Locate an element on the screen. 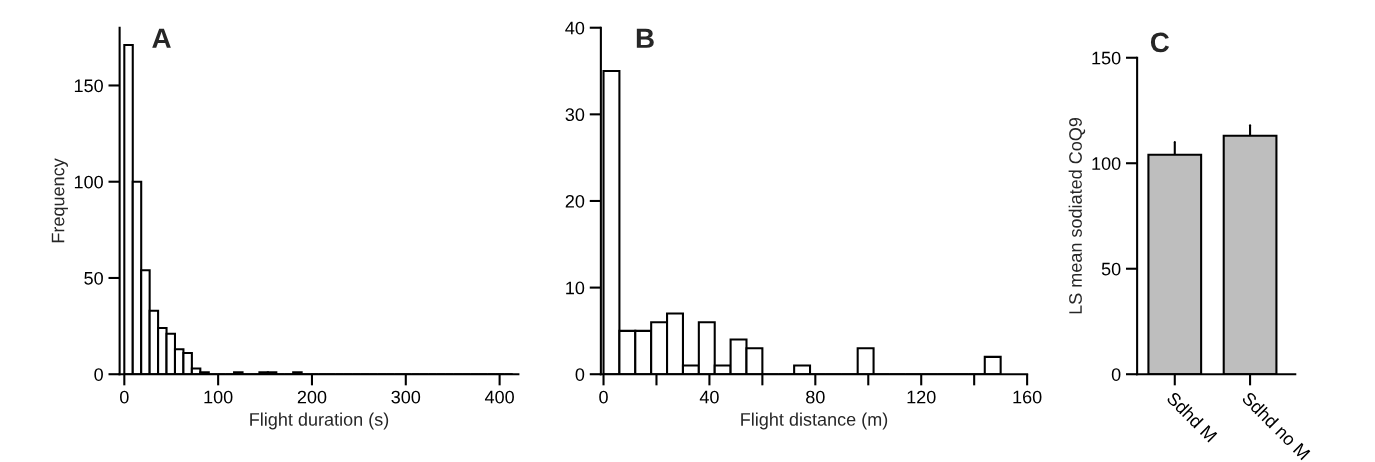  y-axis-title: LS mean sodiated CoQ9 is located at coordinates (1077, 215).